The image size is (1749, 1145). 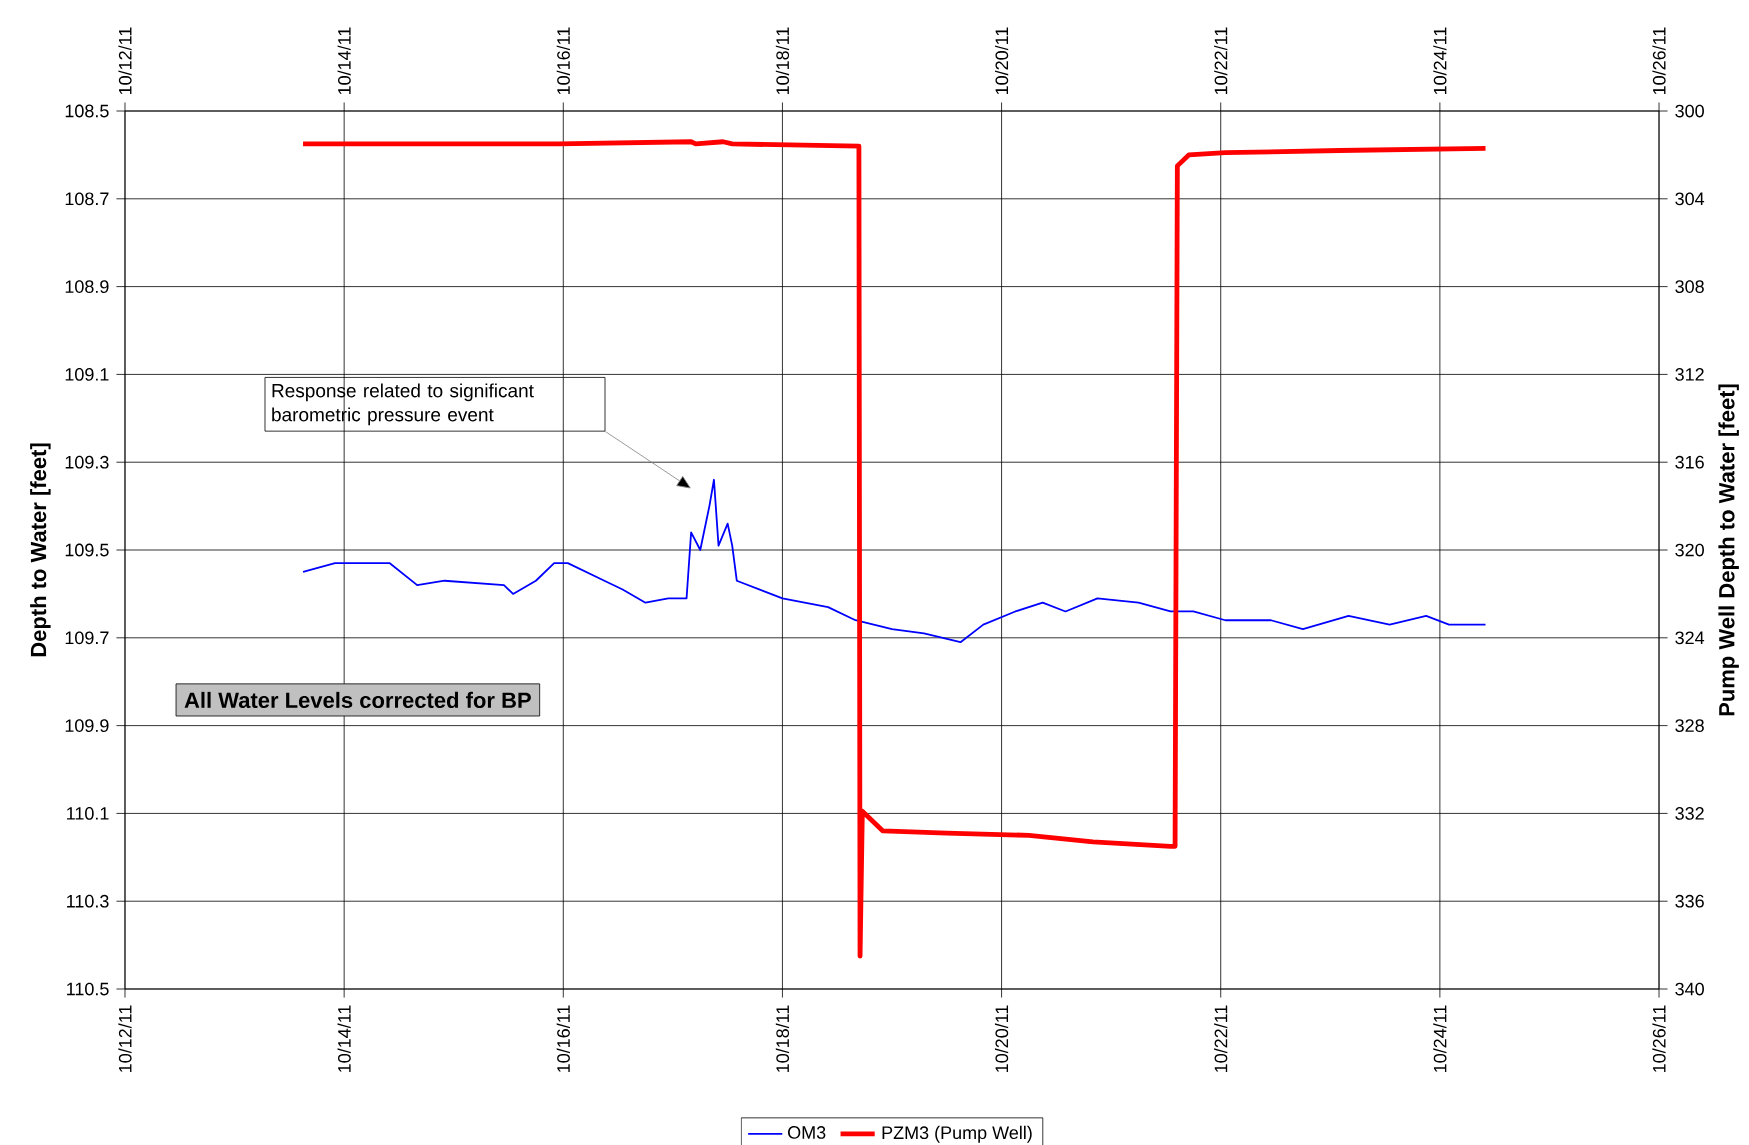 What do you see at coordinates (1689, 374) in the screenshot?
I see `y2-tick-label: 312` at bounding box center [1689, 374].